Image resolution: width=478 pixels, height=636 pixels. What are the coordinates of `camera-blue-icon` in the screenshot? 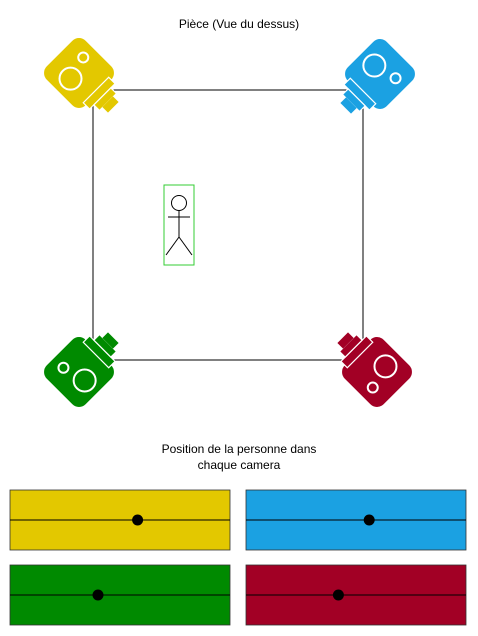 It's located at (372, 81).